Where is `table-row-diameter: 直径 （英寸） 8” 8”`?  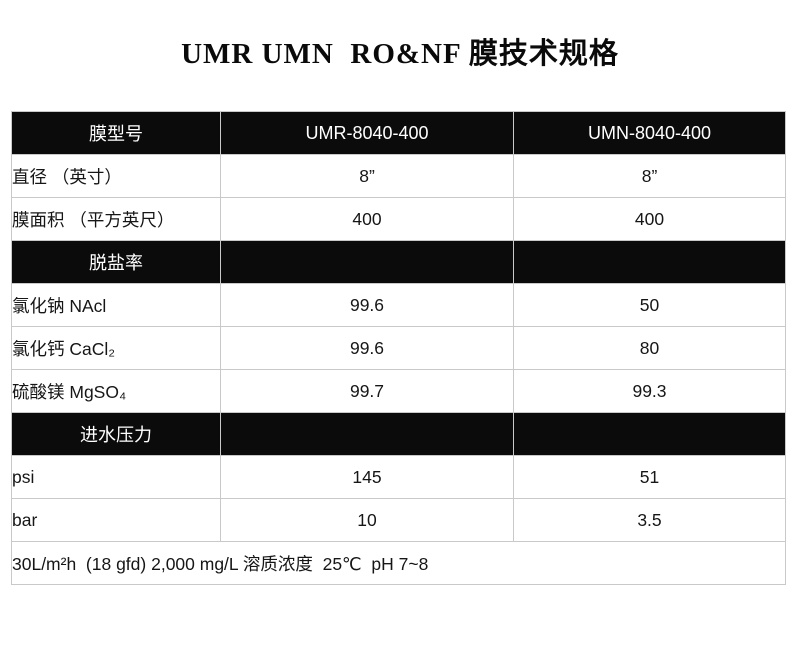 table-row-diameter: 直径 （英寸） 8” 8” is located at coordinates (398, 176).